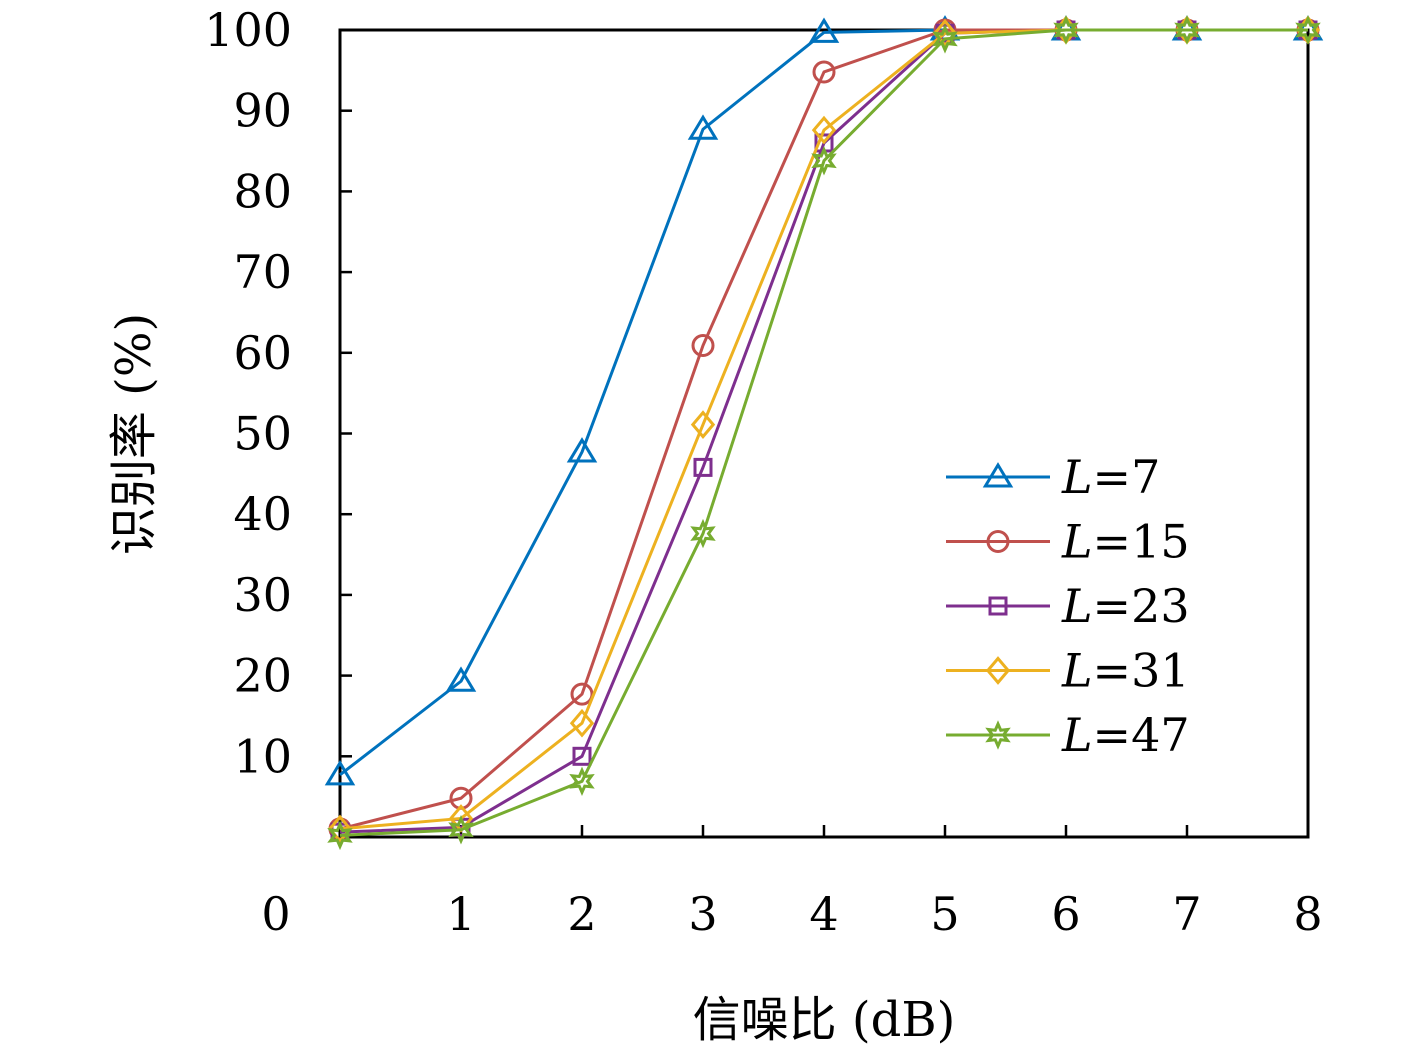 The image size is (1417, 1058). I want to click on x-origin-tick-label: 0, so click(275, 914).